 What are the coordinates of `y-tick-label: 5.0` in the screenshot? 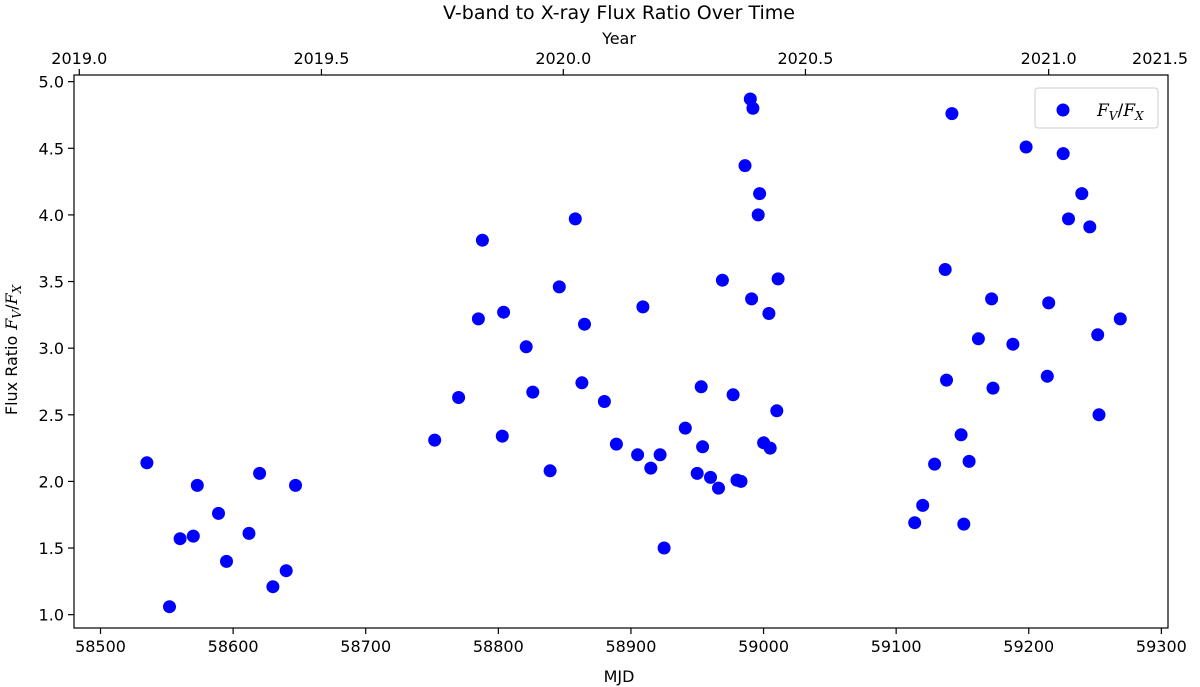 It's located at (51, 82).